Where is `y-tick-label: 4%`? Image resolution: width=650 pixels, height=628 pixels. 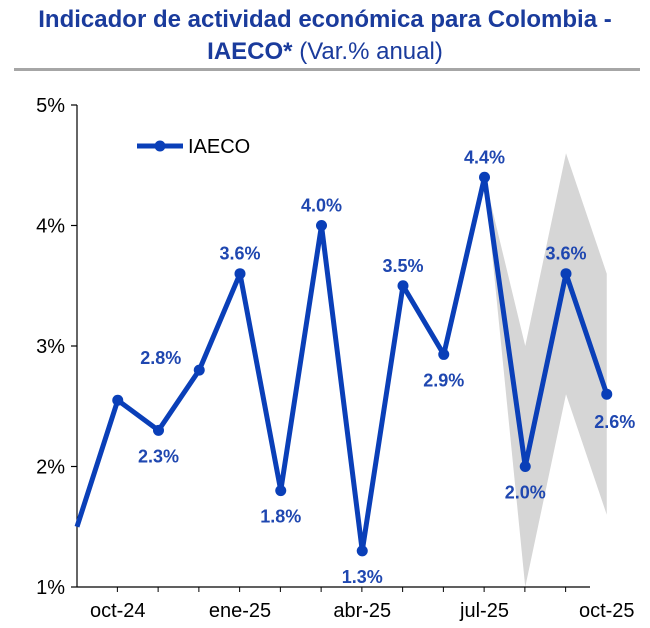 y-tick-label: 4% is located at coordinates (50, 227).